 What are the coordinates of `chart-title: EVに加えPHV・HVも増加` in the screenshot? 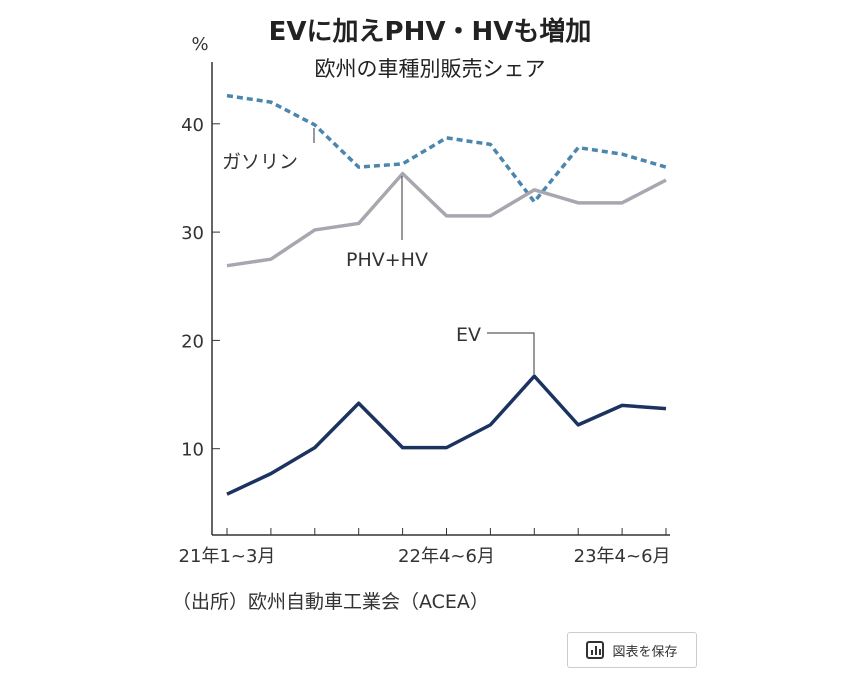 It's located at (430, 32).